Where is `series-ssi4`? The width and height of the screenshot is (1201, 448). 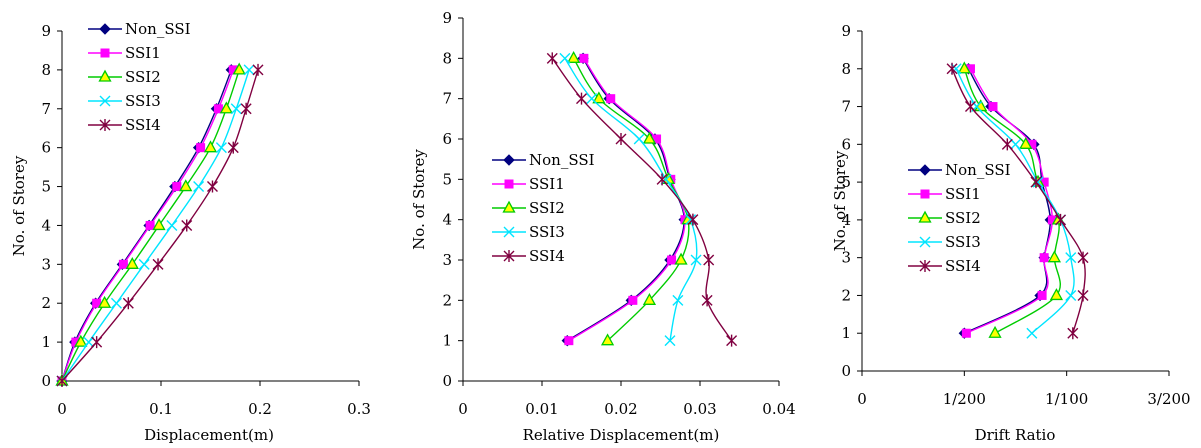
series-ssi4 is located at coordinates (1017, 201).